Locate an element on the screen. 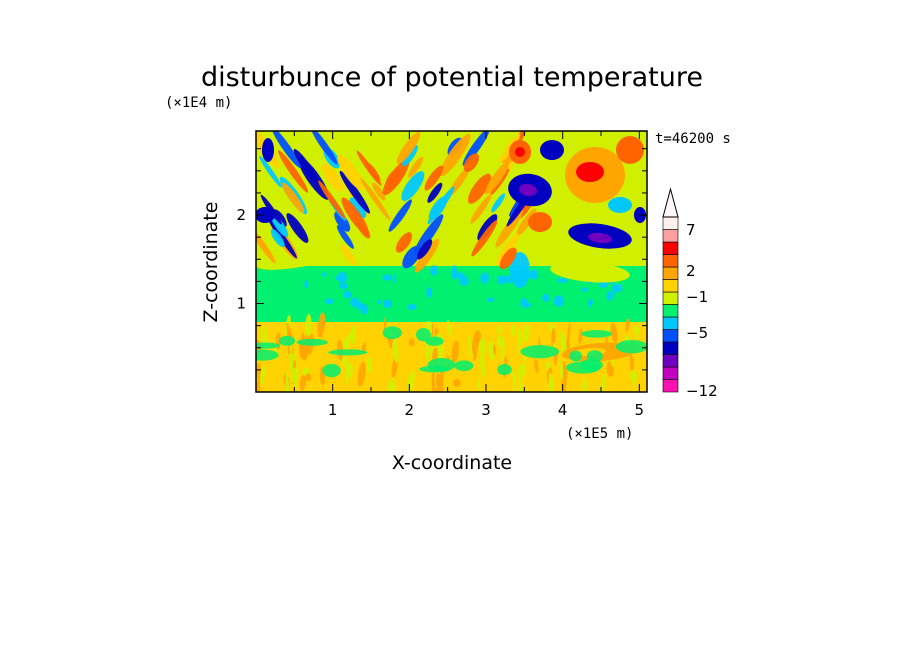 This screenshot has height=654, width=904. colorbar: 7 2 −1 −5 −12 is located at coordinates (690, 293).